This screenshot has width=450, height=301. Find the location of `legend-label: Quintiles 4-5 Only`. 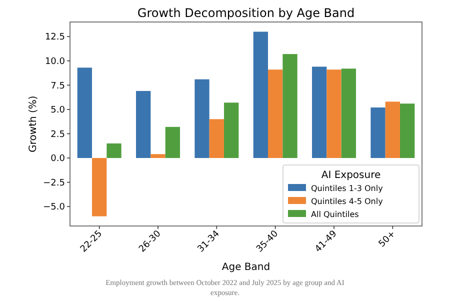

legend-label: Quintiles 4-5 Only is located at coordinates (347, 201).